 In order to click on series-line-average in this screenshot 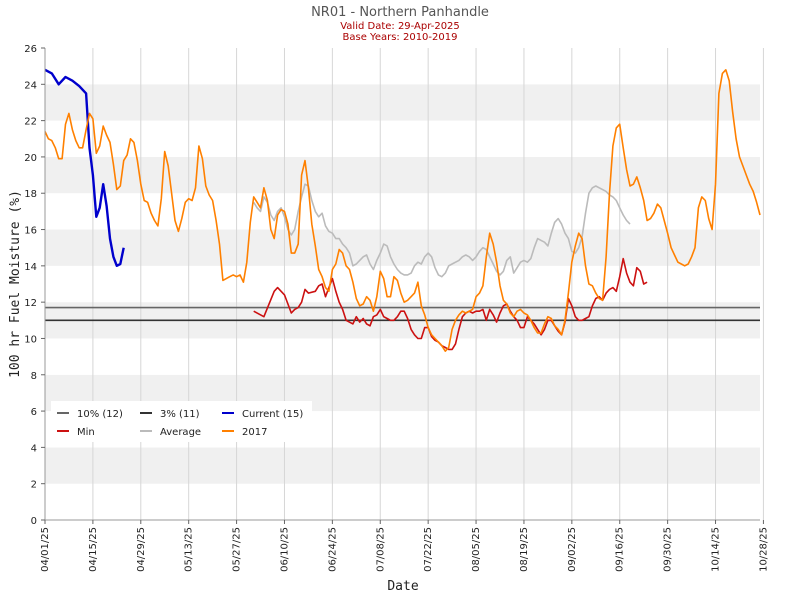, I will do `click(442, 230)`.